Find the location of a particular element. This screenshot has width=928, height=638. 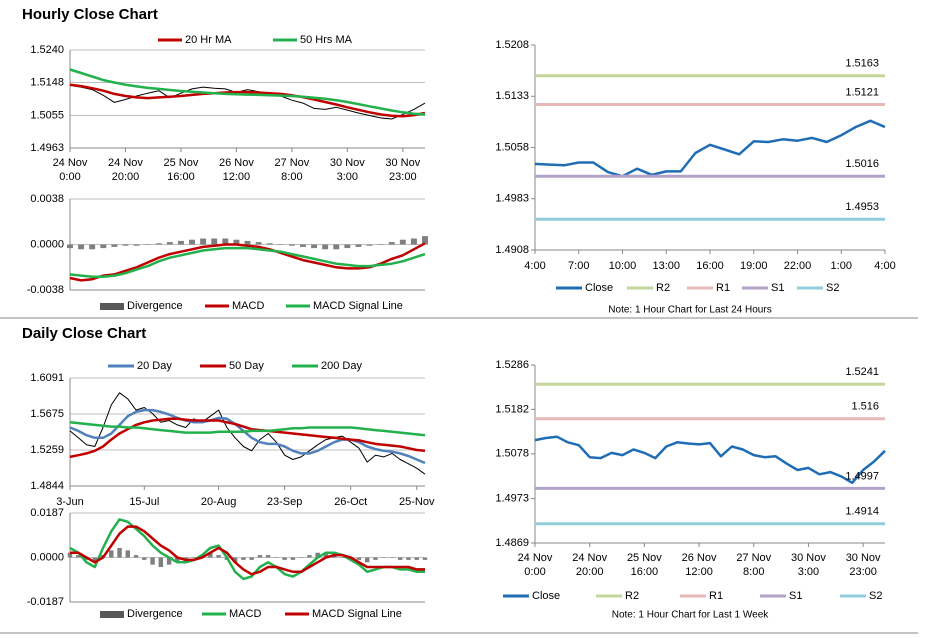

chart-title: Daily Close Chart is located at coordinates (84, 333).